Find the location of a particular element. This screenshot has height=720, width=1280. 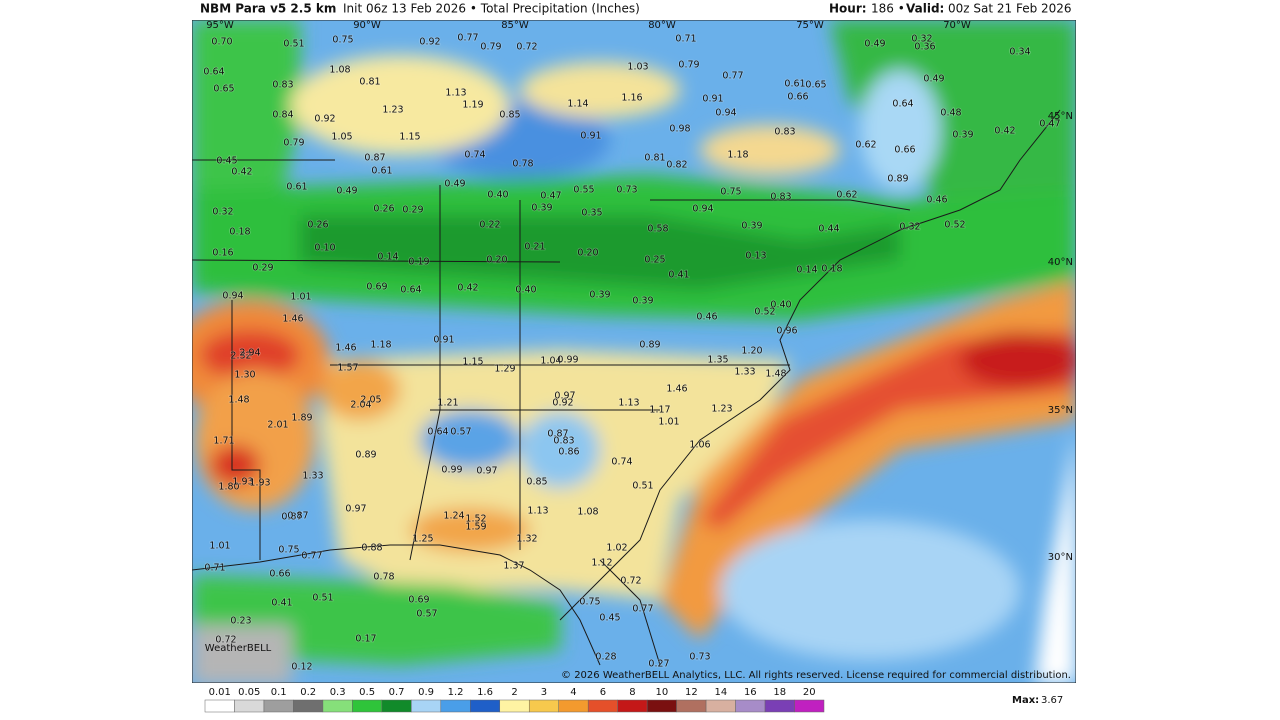

hour-label: Hour: is located at coordinates (848, 9).